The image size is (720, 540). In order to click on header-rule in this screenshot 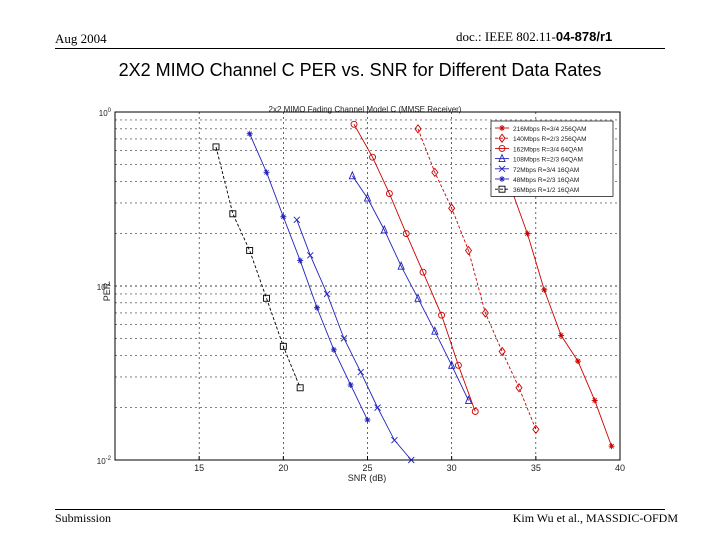, I will do `click(360, 48)`.